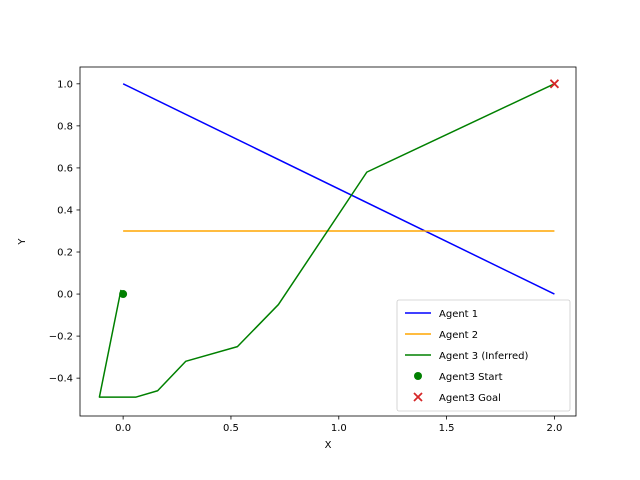 This screenshot has width=640, height=480. Describe the element at coordinates (471, 377) in the screenshot. I see `legend-label: Agent3 Start` at that location.